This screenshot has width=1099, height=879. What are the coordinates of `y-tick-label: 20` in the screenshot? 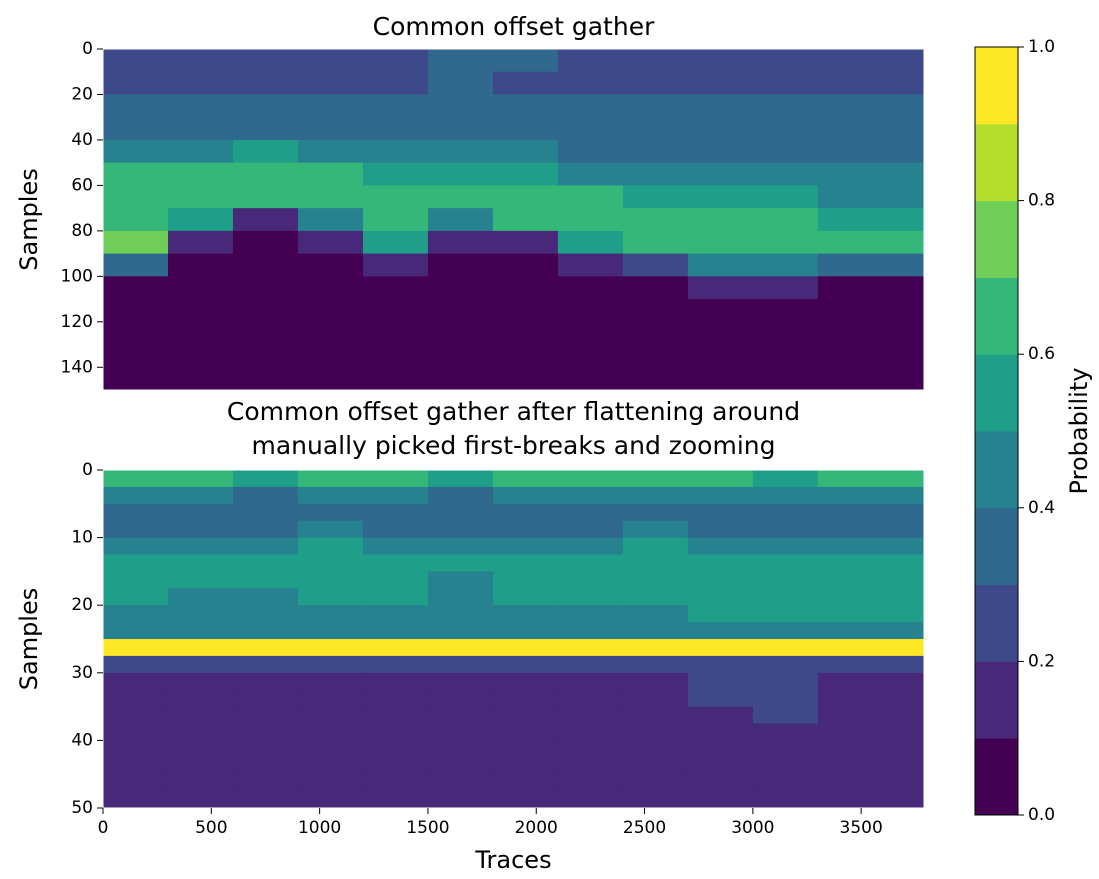 It's located at (82, 94).